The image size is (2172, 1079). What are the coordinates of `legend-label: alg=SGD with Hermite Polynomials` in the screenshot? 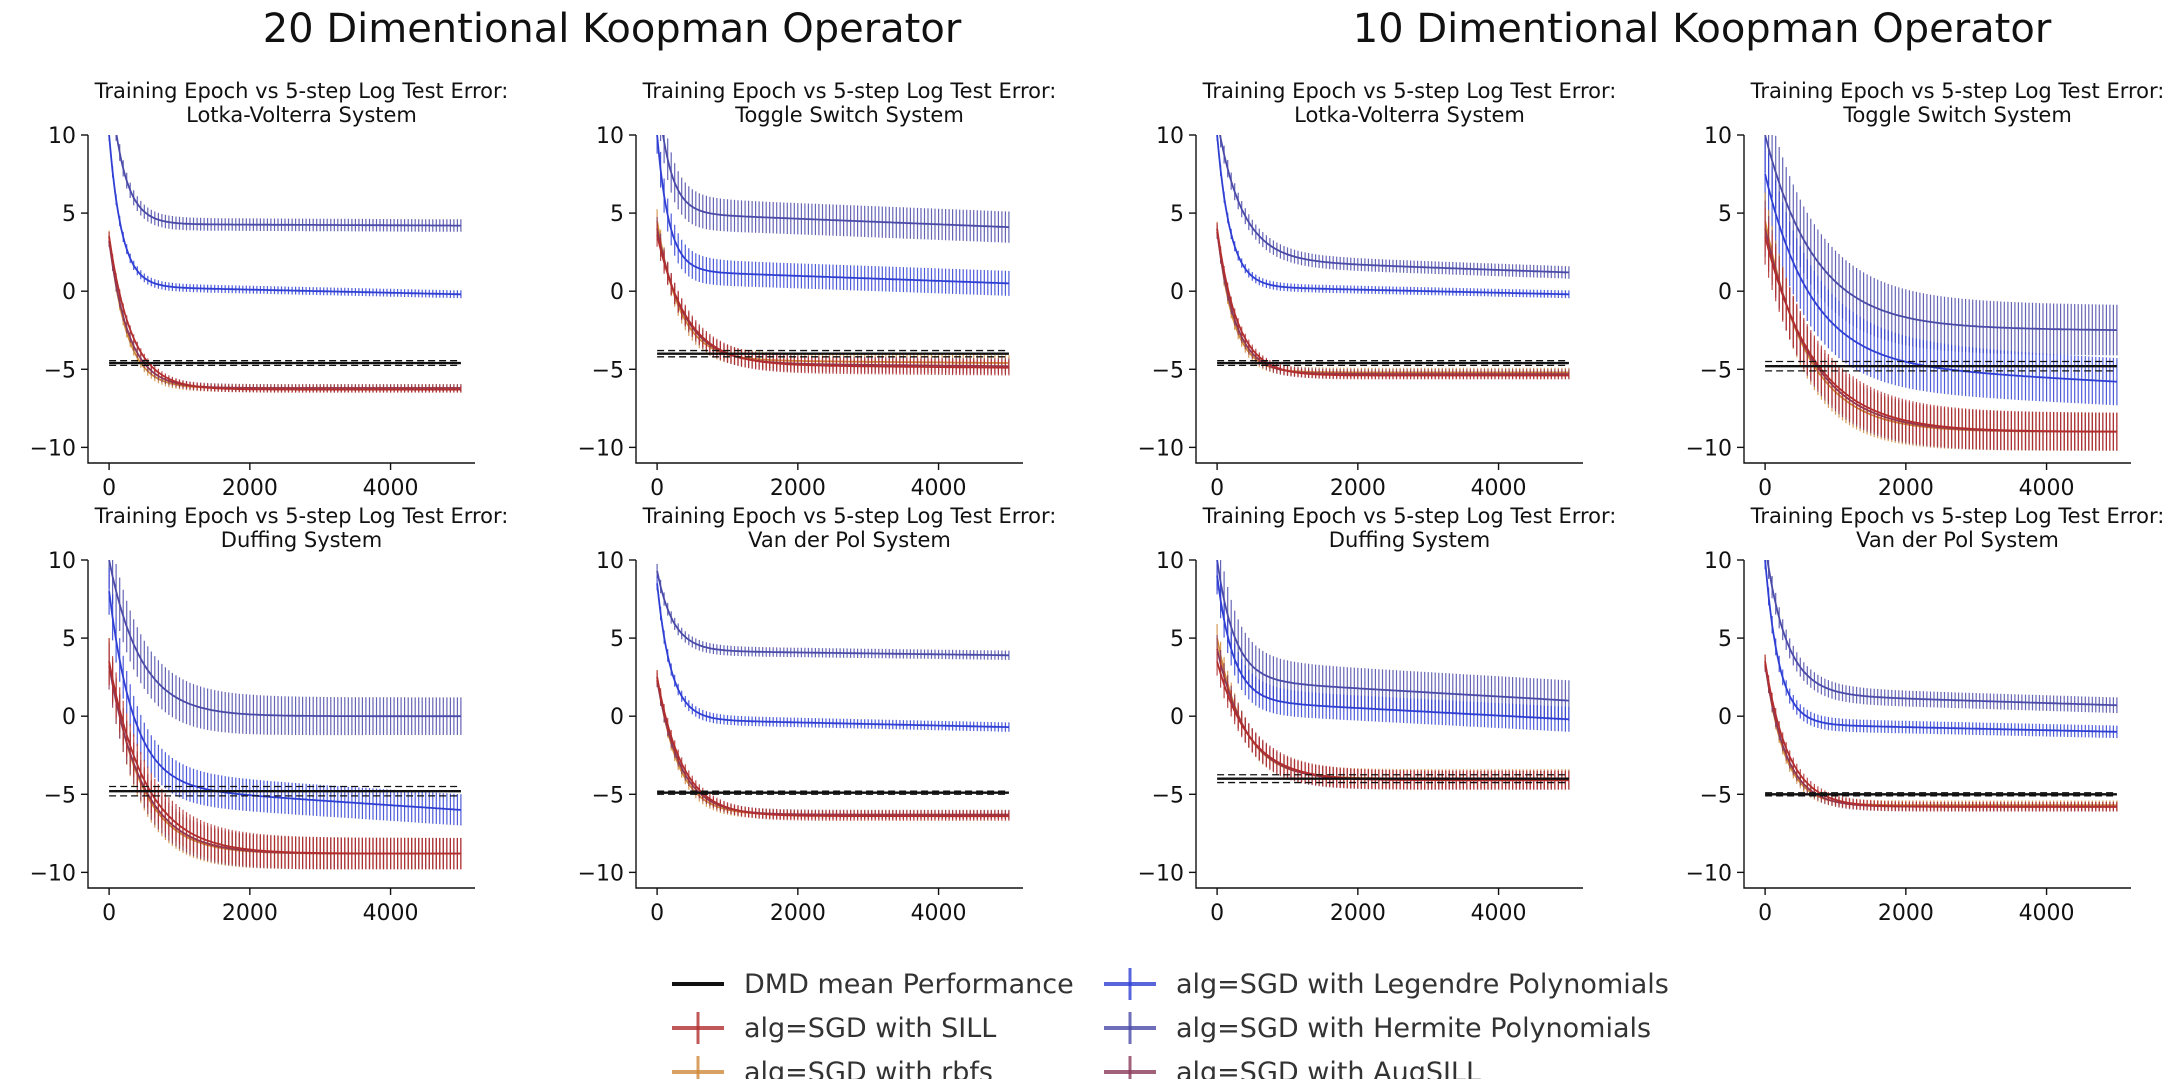 It's located at (1413, 1028).